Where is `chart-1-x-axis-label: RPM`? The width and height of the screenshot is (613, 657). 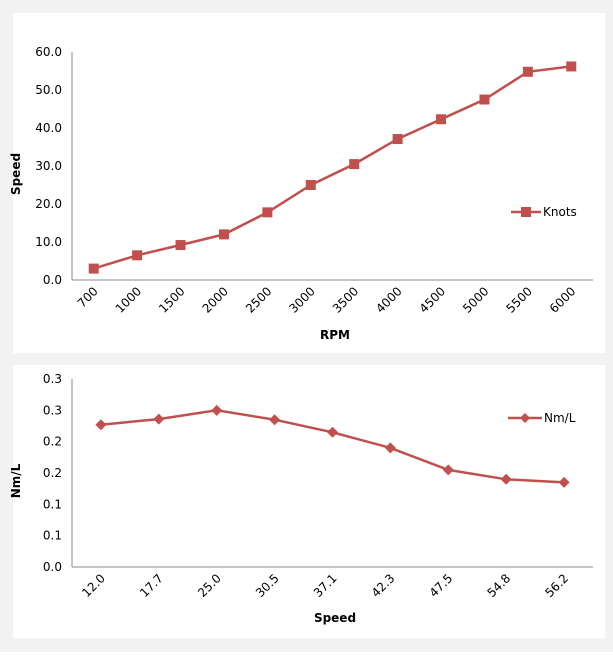 chart-1-x-axis-label: RPM is located at coordinates (335, 335).